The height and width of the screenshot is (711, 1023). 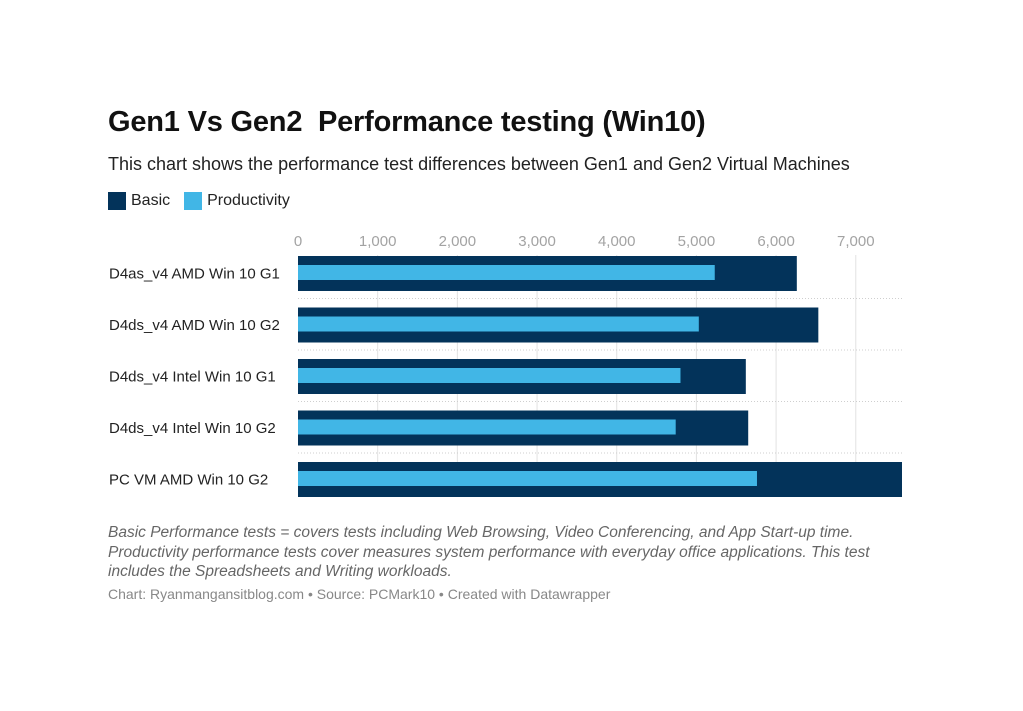 I want to click on category-label: PC VM AMD Win 10 G2, so click(x=188, y=480).